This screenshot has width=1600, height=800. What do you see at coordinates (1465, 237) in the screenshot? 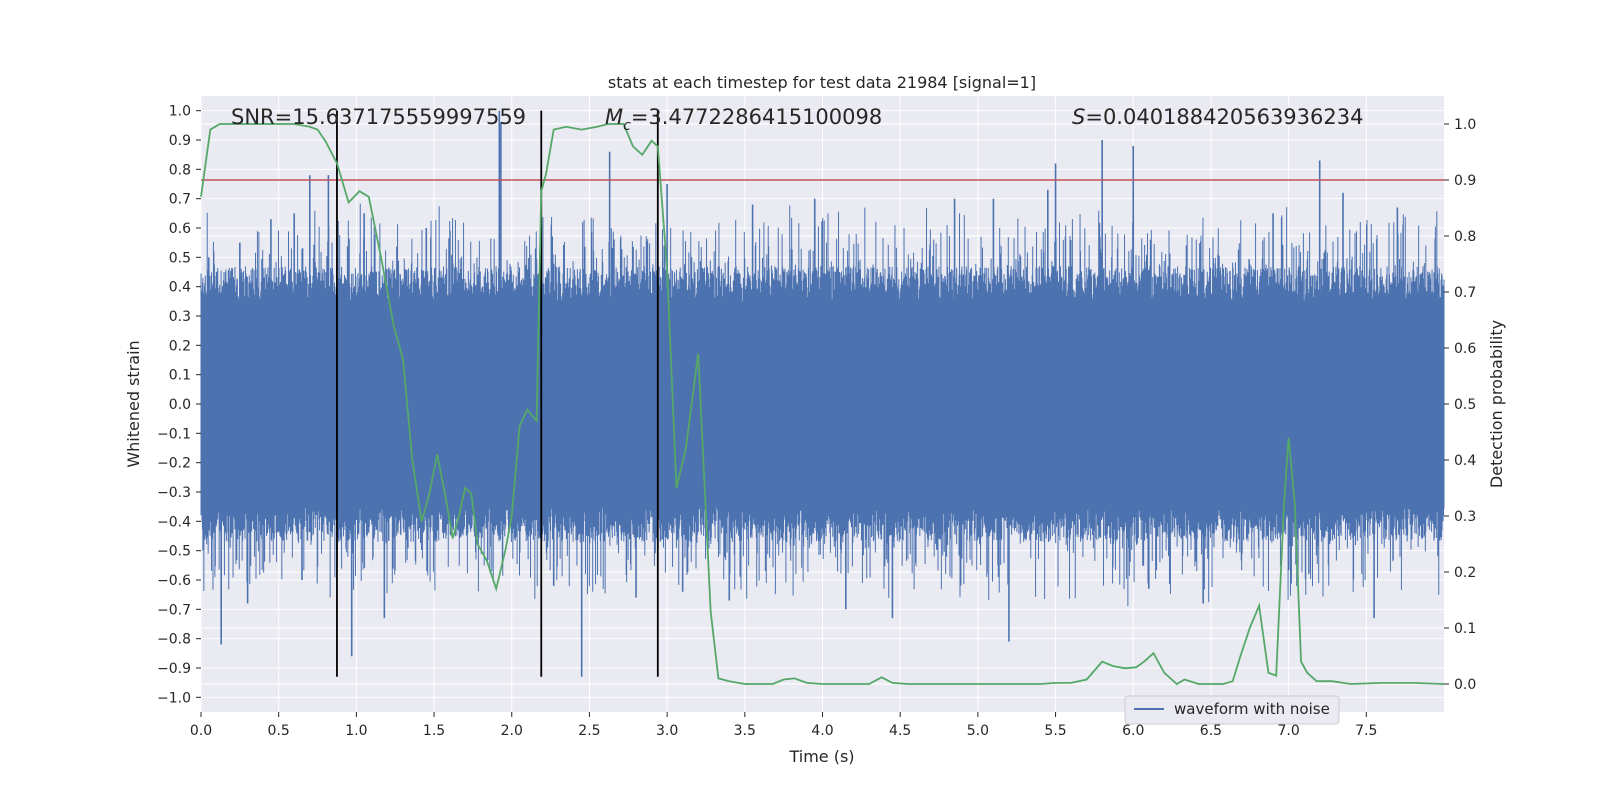
I see `y-tick-label-right: 0.8` at bounding box center [1465, 237].